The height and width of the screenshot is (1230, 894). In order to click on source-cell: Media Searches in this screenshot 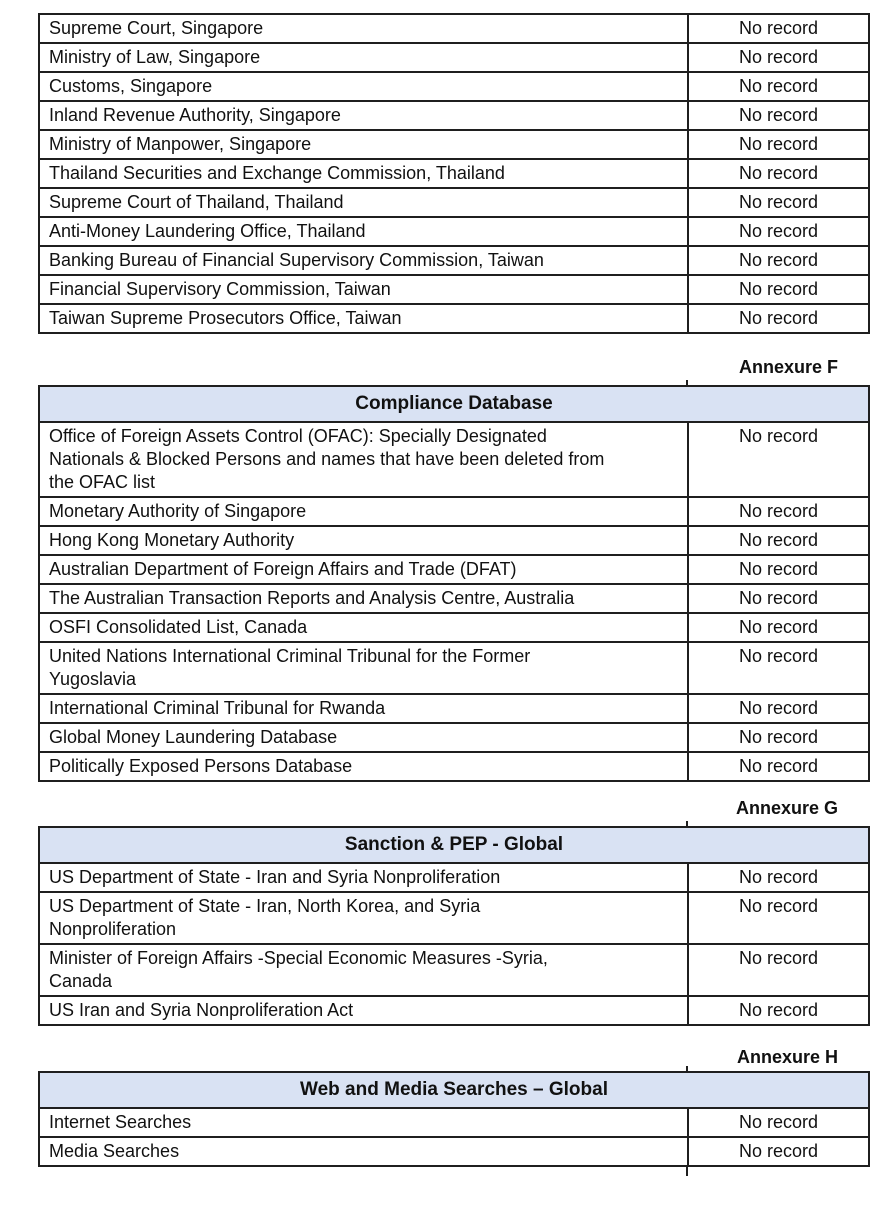, I will do `click(363, 1151)`.